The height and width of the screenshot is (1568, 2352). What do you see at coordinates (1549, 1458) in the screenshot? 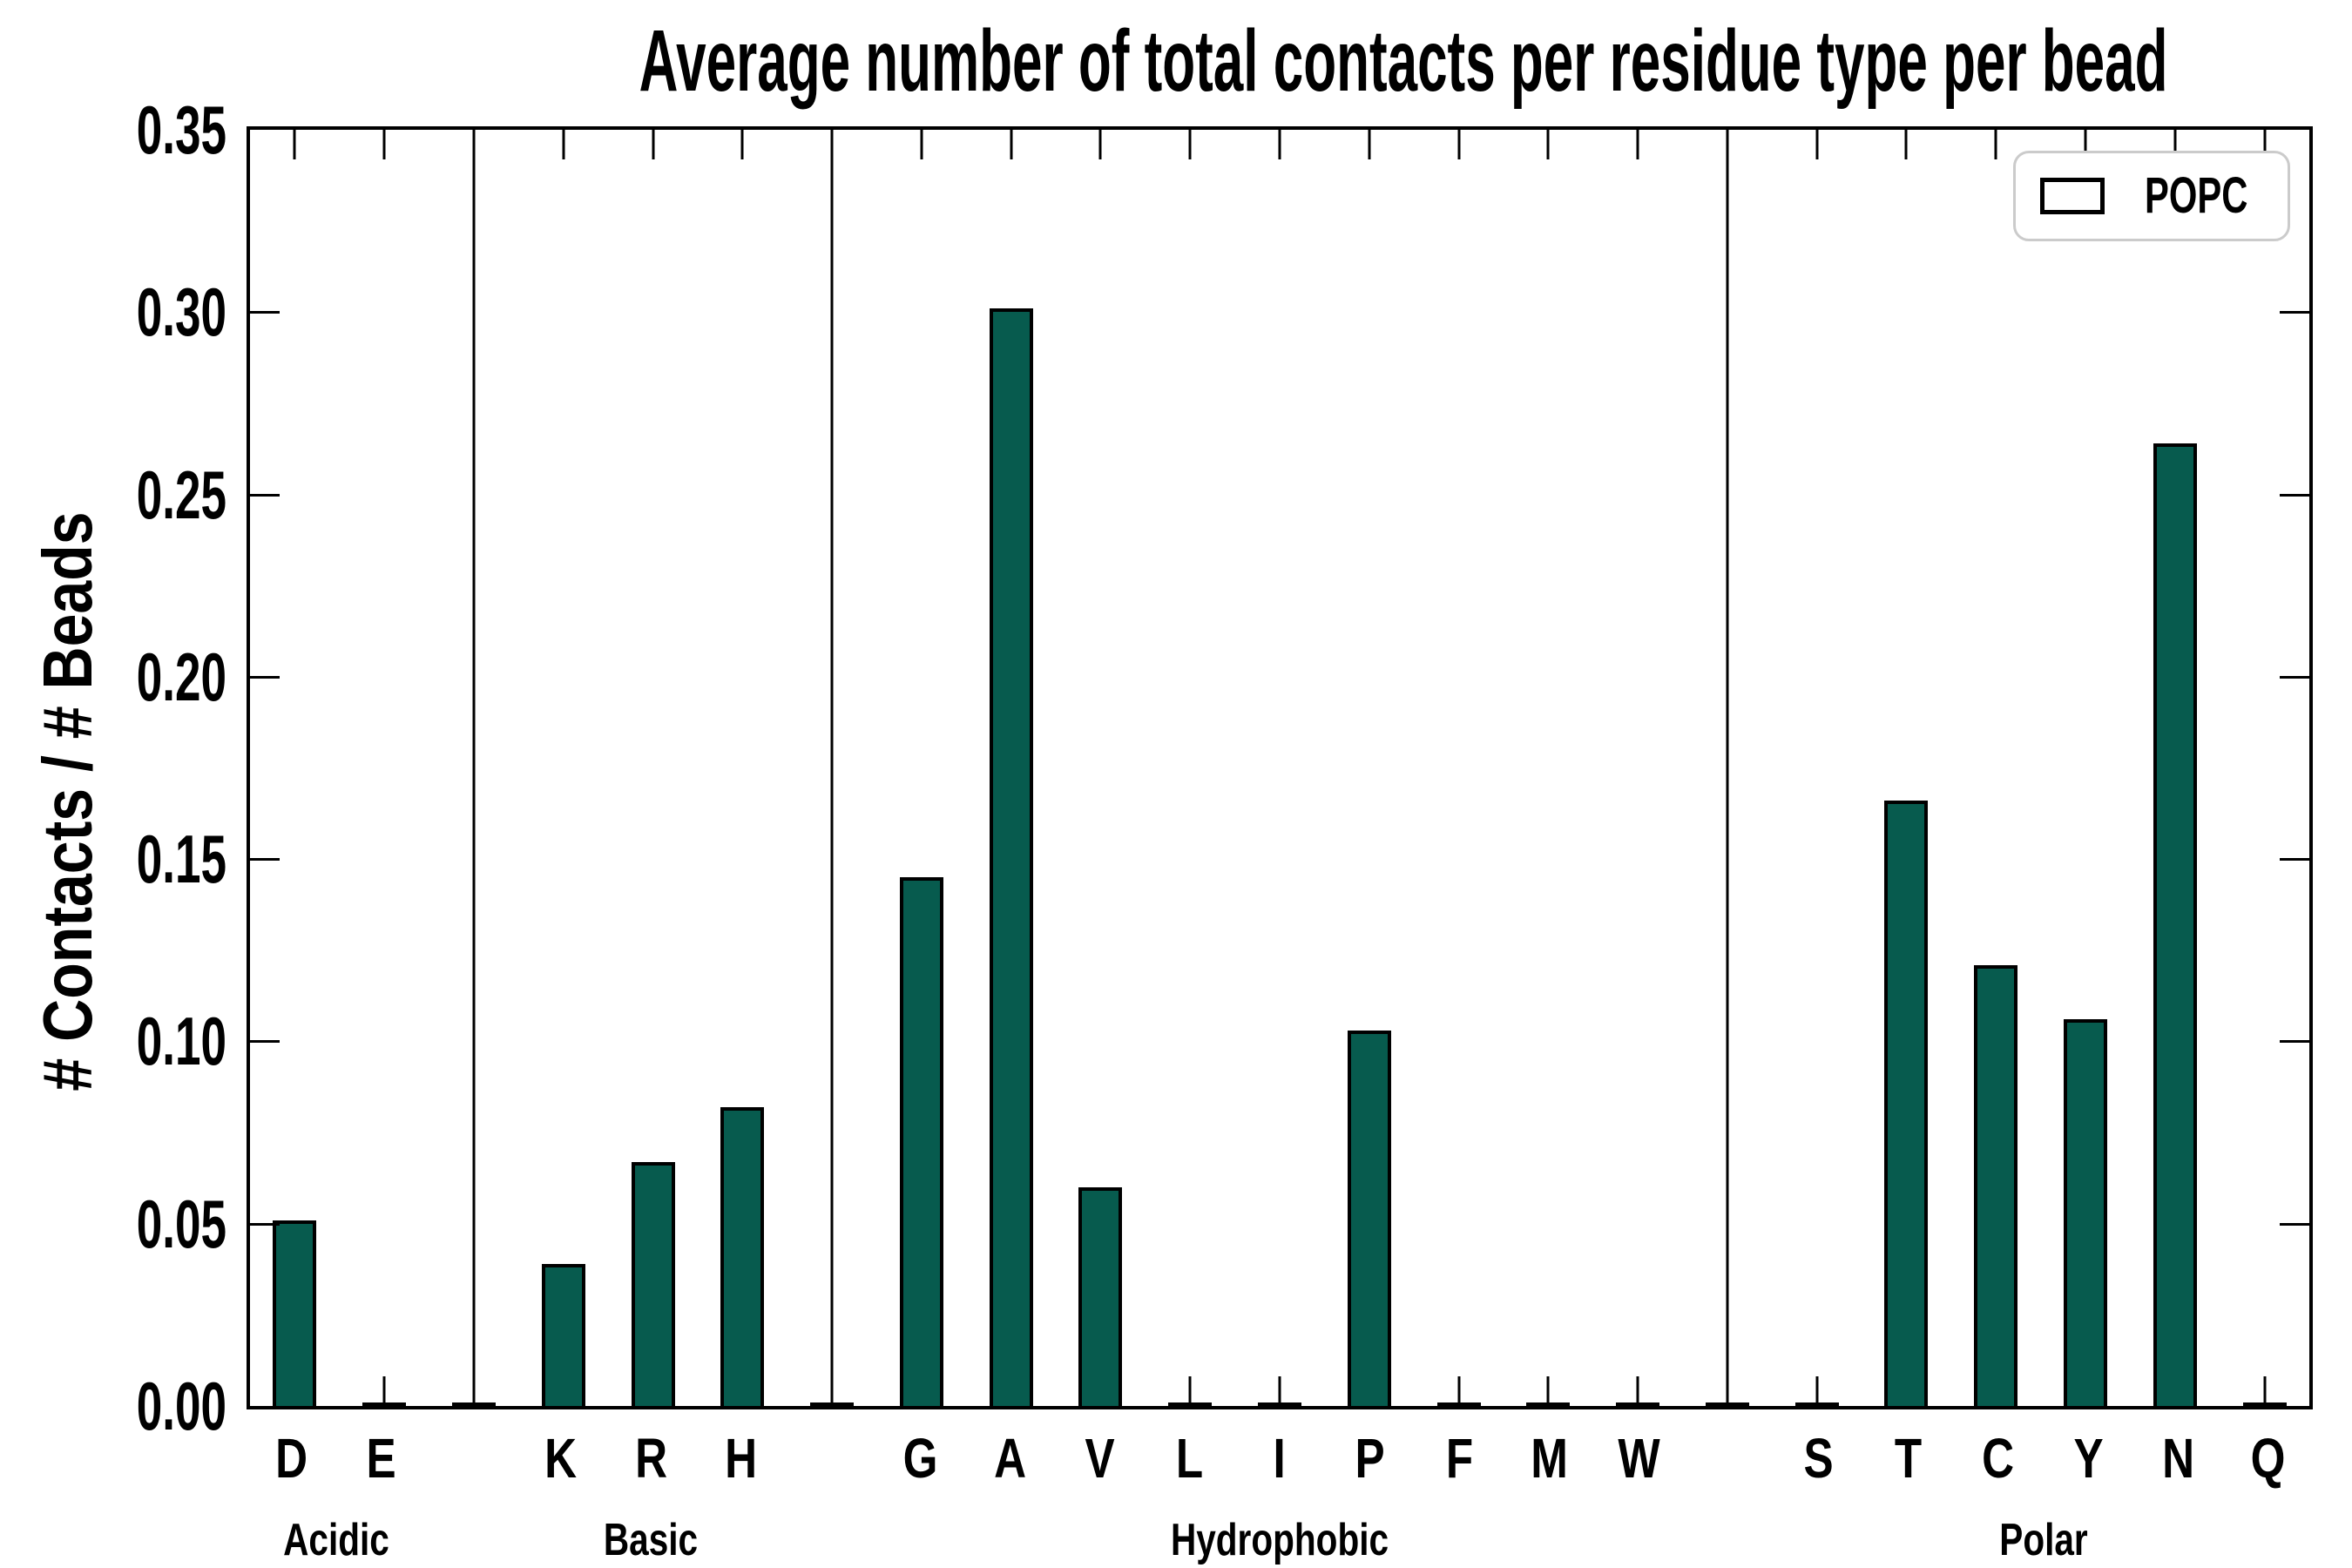
I see `x-axis-label-M: M` at bounding box center [1549, 1458].